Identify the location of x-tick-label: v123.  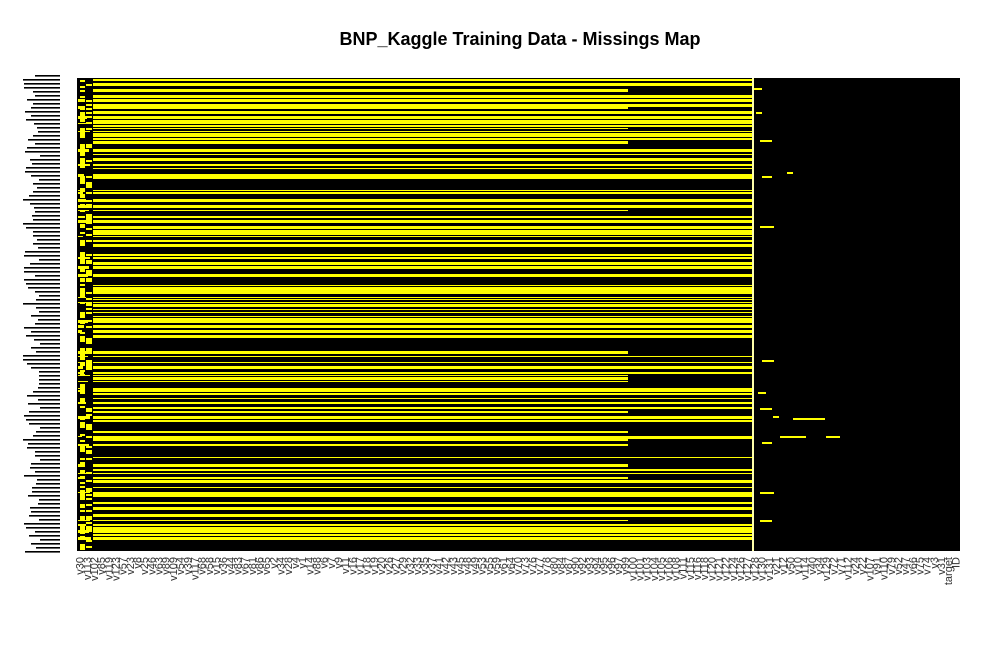
(117, 569).